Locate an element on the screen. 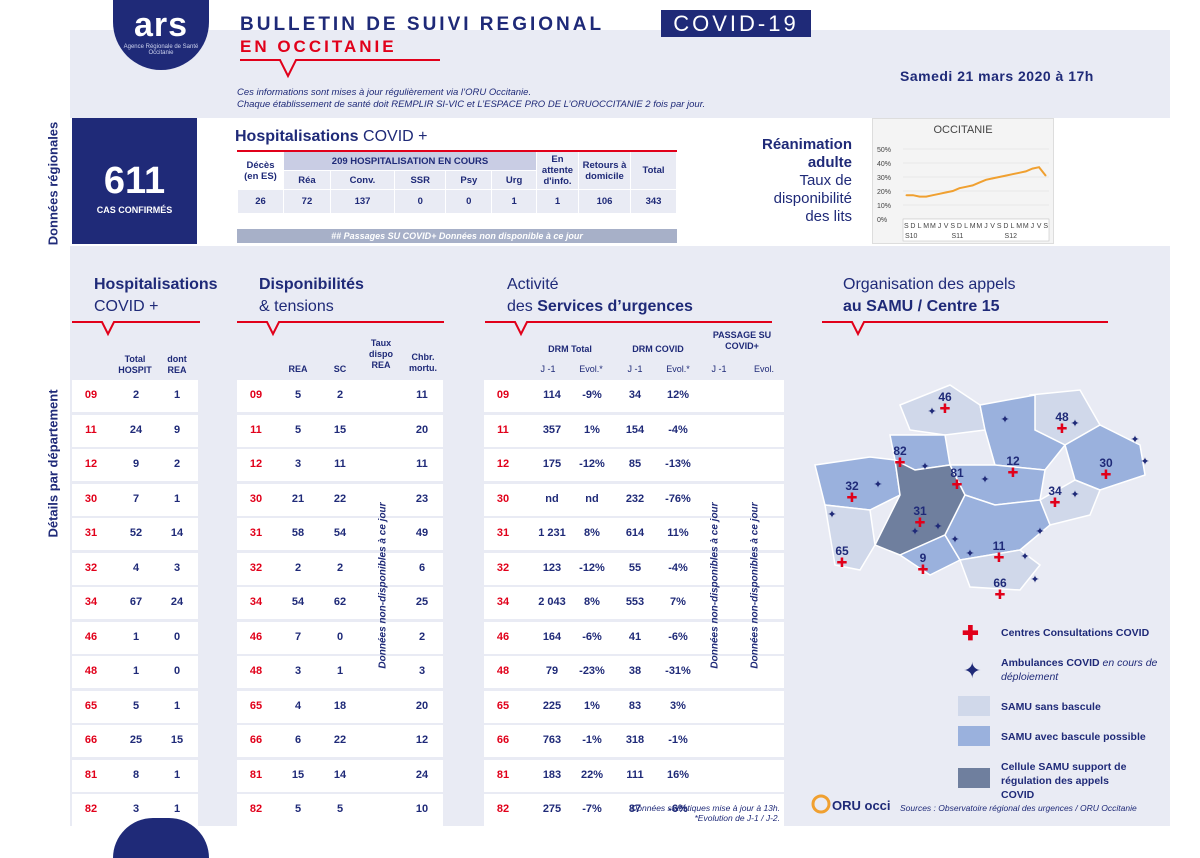  cell-d: 11 is located at coordinates (503, 429).